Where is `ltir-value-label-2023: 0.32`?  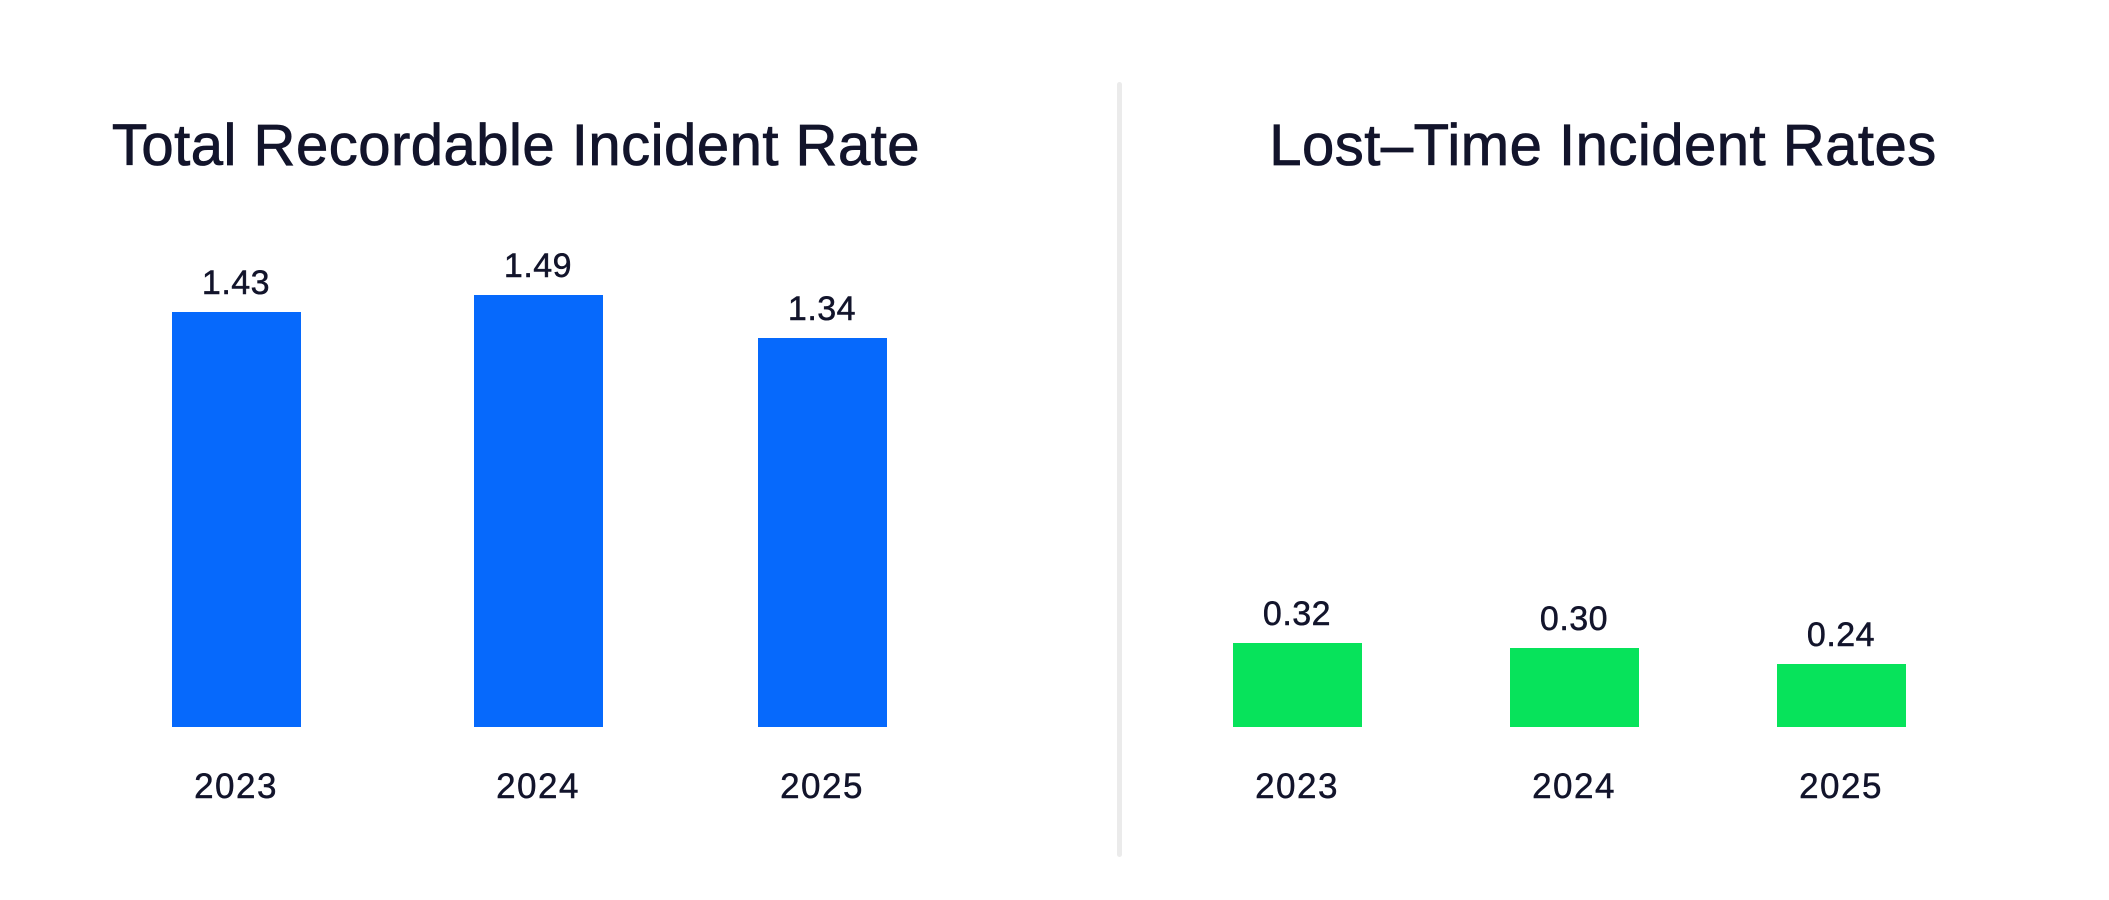 ltir-value-label-2023: 0.32 is located at coordinates (1297, 614).